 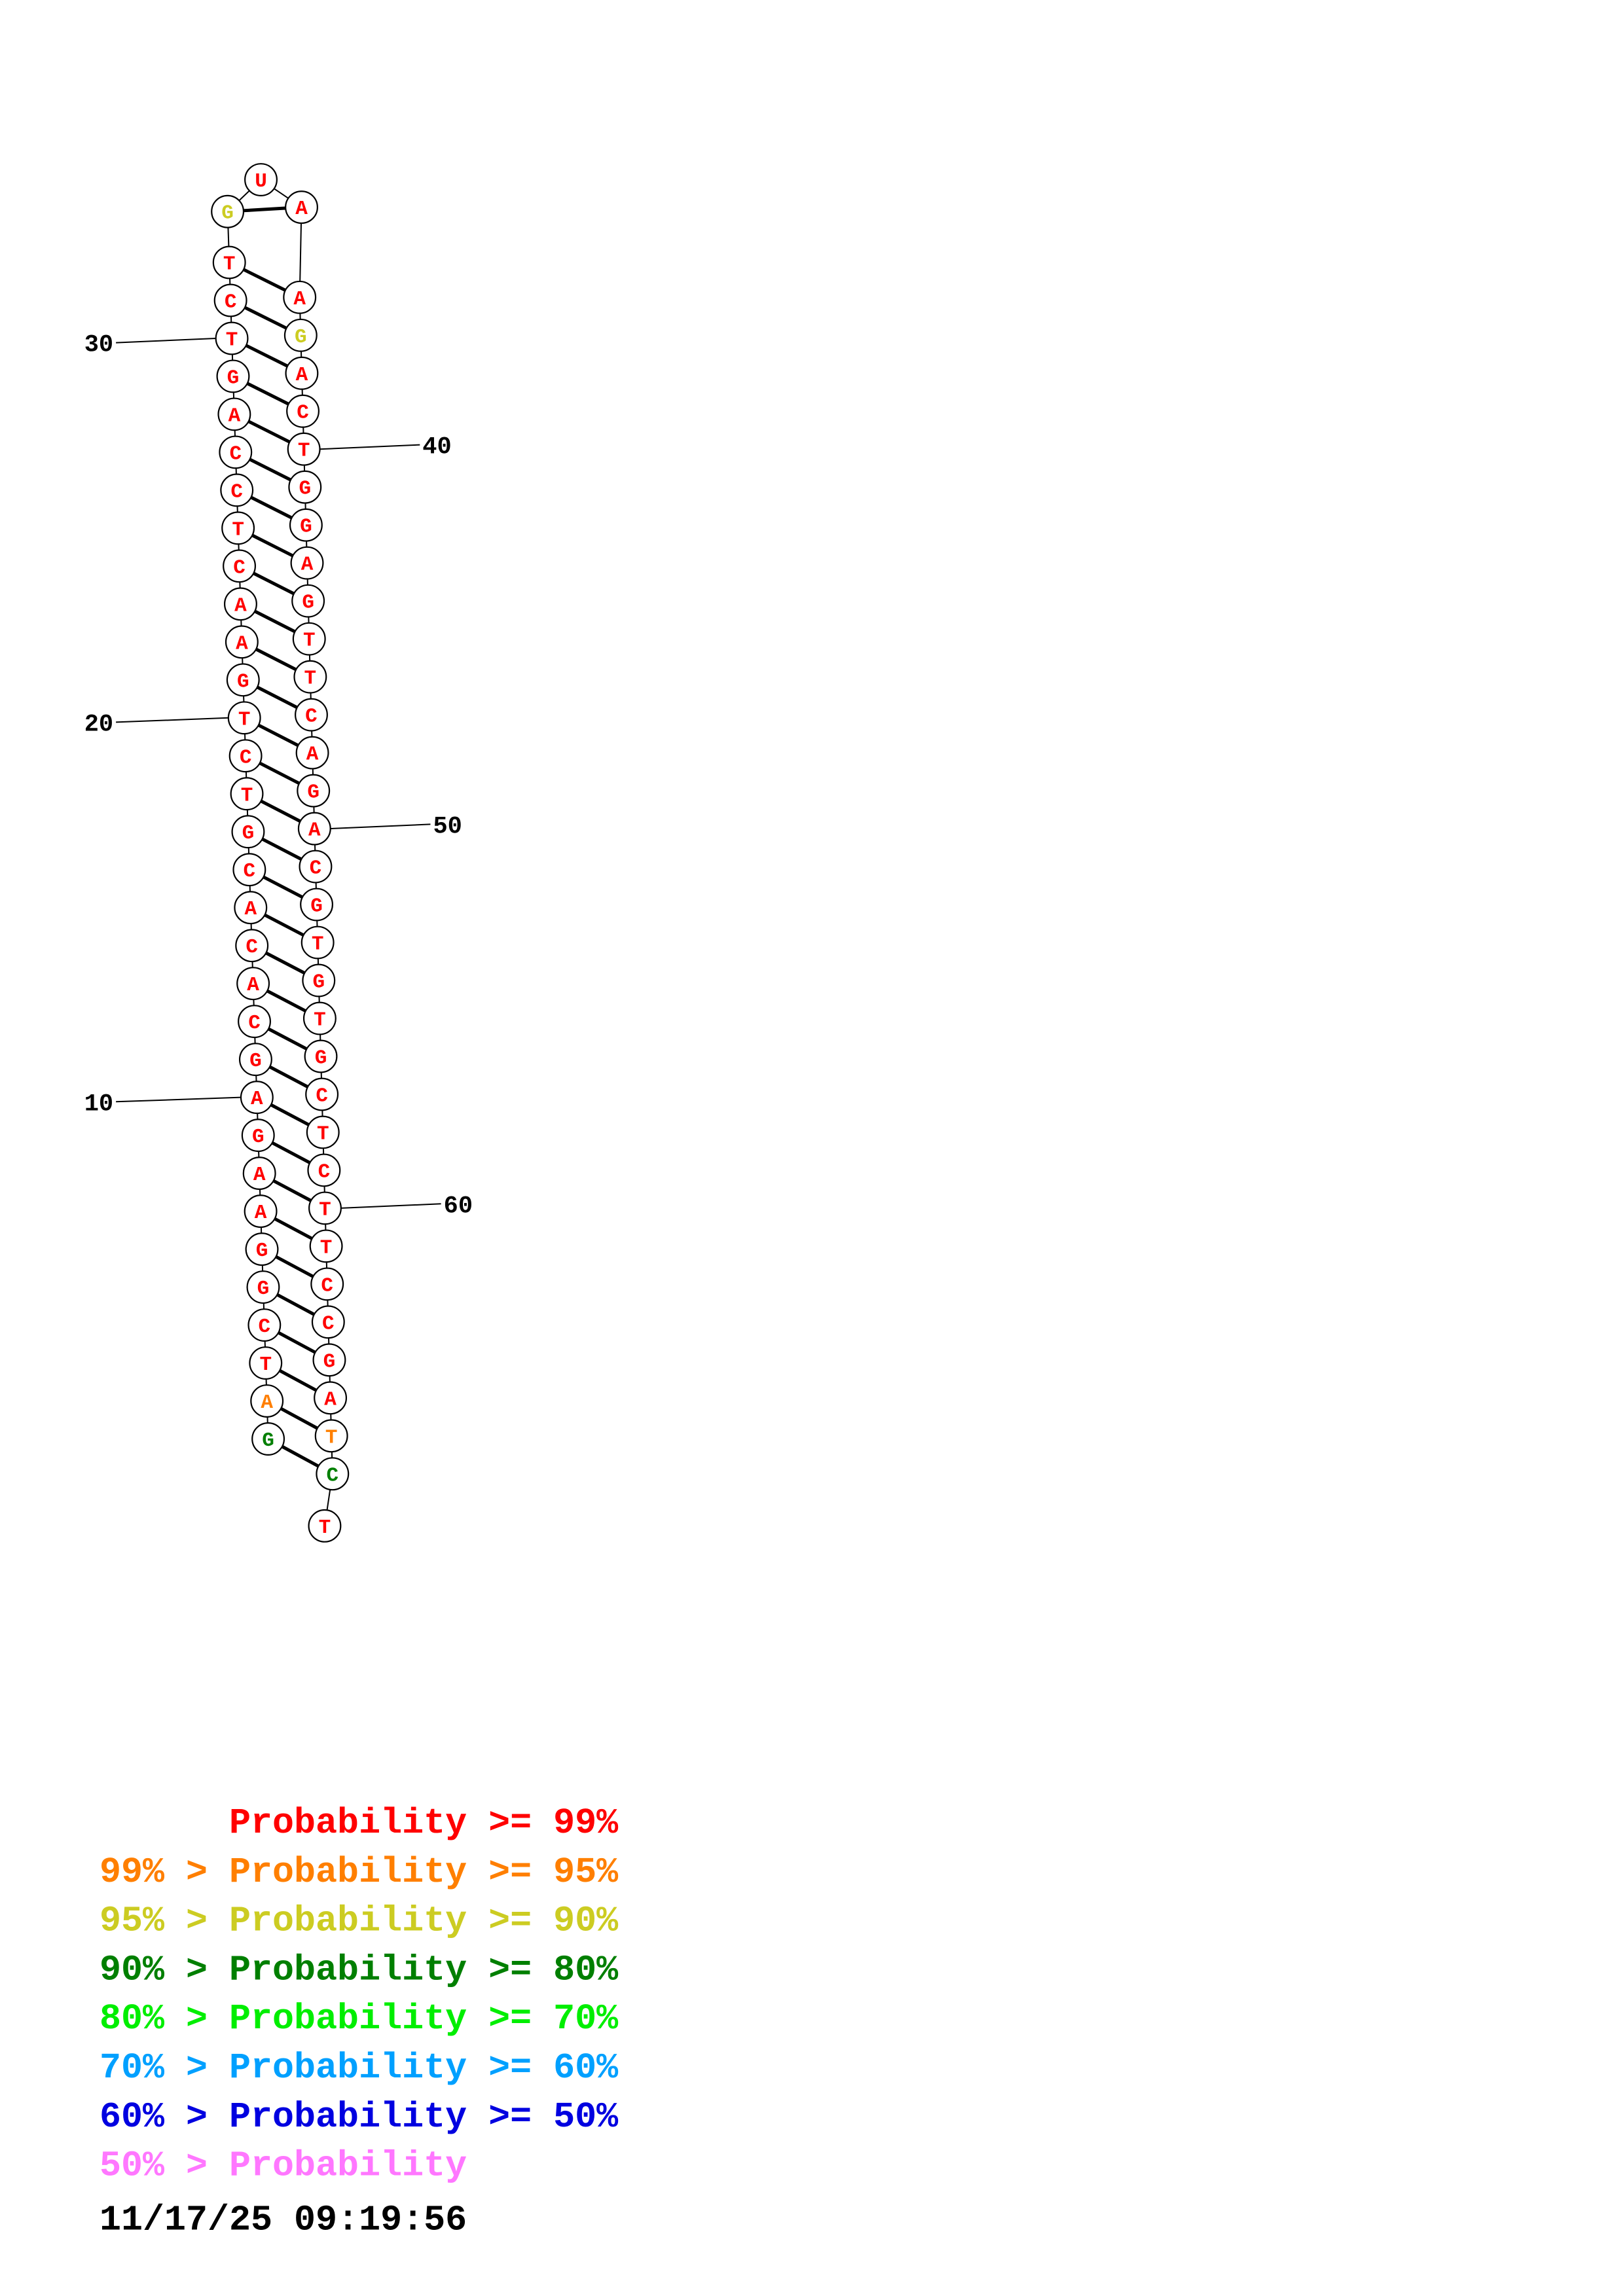 What do you see at coordinates (172, 720) in the screenshot?
I see `position-tick-line` at bounding box center [172, 720].